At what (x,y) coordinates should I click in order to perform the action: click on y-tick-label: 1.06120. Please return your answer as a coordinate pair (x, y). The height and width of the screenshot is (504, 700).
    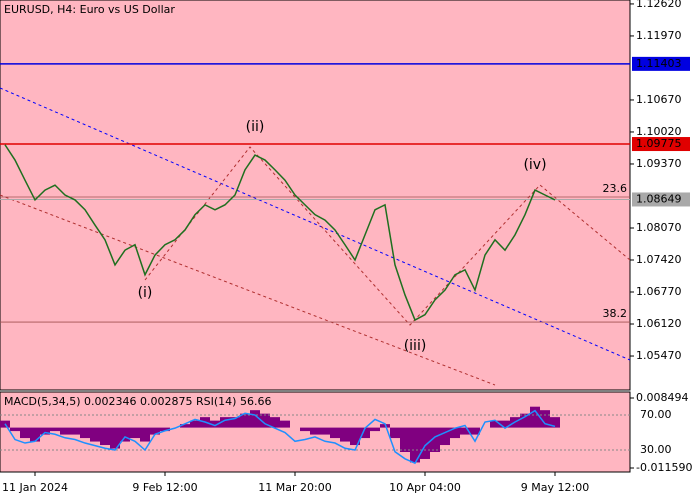
    Looking at the image, I should click on (659, 323).